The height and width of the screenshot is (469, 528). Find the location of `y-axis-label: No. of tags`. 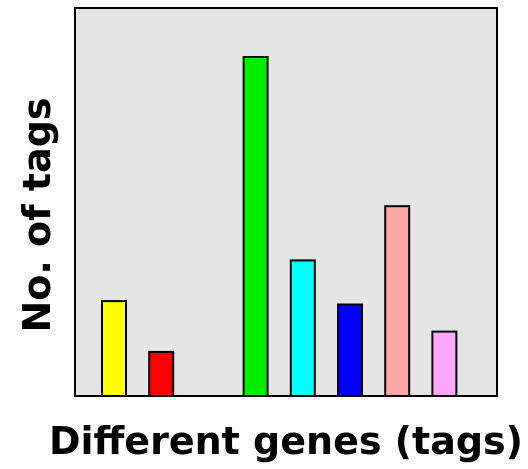

y-axis-label: No. of tags is located at coordinates (37, 214).